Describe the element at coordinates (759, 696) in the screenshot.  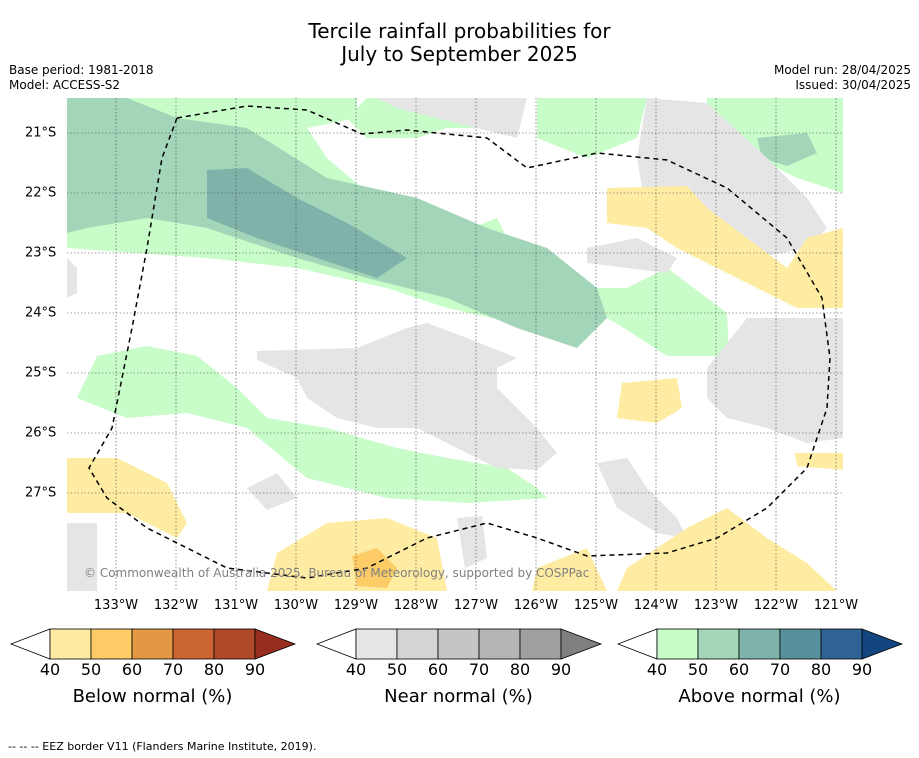
I see `colorbar-title: Above normal (%)` at that location.